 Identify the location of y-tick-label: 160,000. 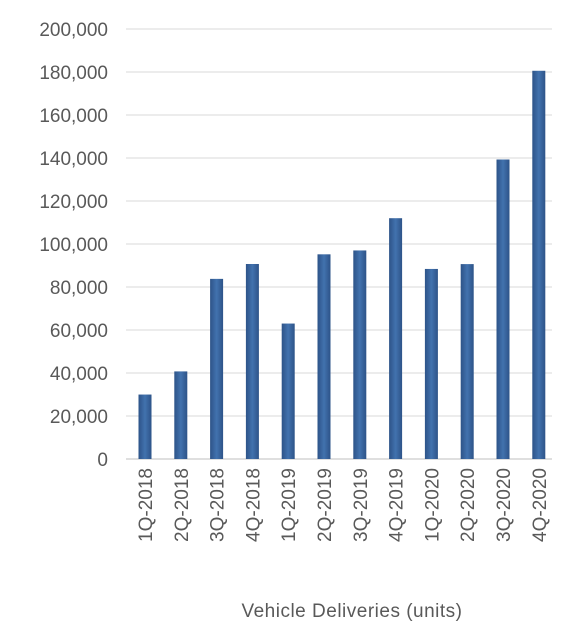
(73, 116).